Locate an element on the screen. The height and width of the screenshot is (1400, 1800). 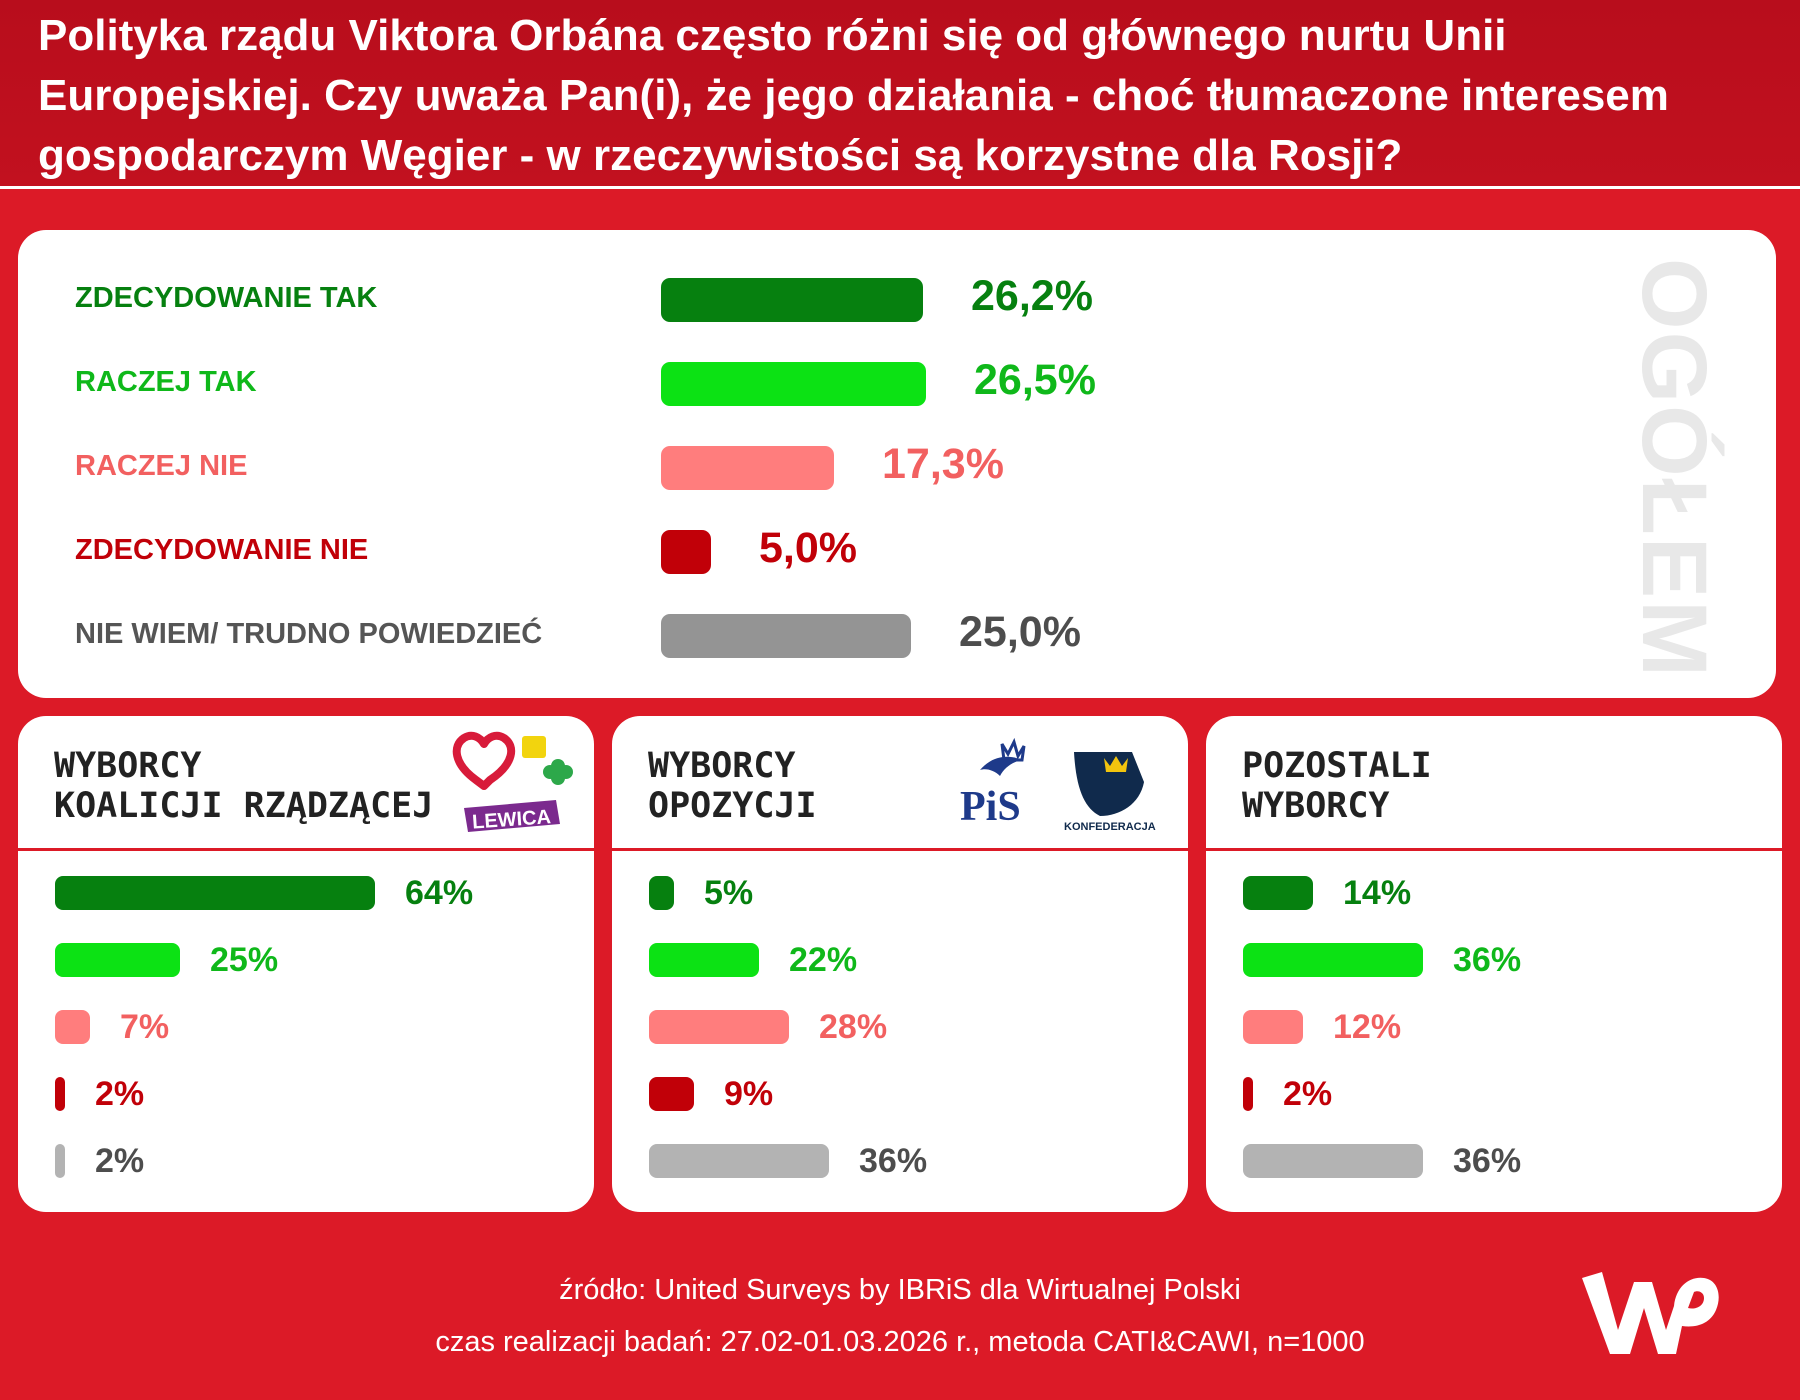
coalition-logos: LEWICA is located at coordinates (512, 782).